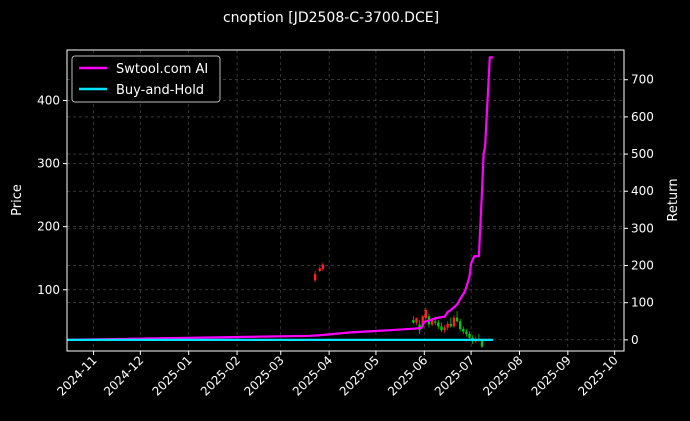 The height and width of the screenshot is (421, 690). Describe the element at coordinates (673, 199) in the screenshot. I see `y-axis-right-label: Return` at that location.